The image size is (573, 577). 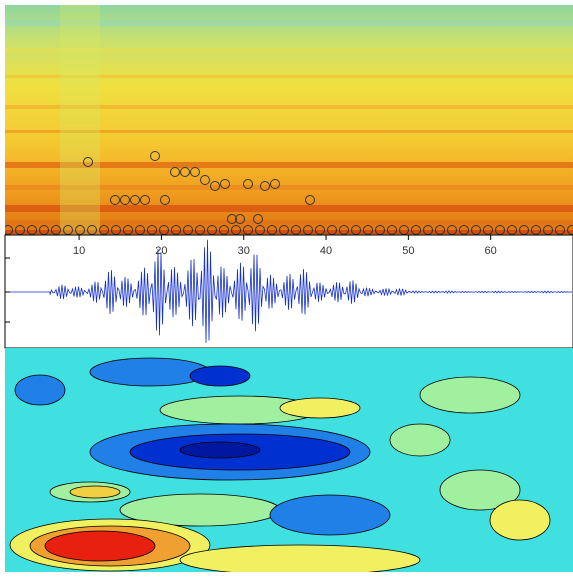 What do you see at coordinates (408, 251) in the screenshot?
I see `x-tick-label: 50` at bounding box center [408, 251].